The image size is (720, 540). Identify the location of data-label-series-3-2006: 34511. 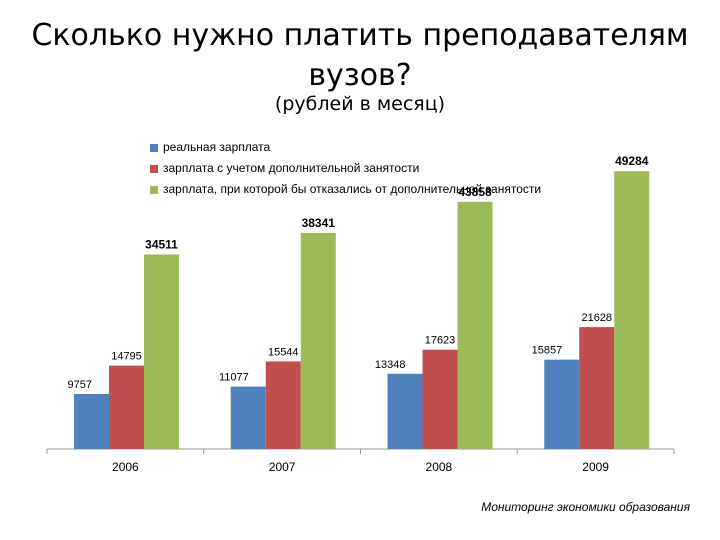
(161, 244).